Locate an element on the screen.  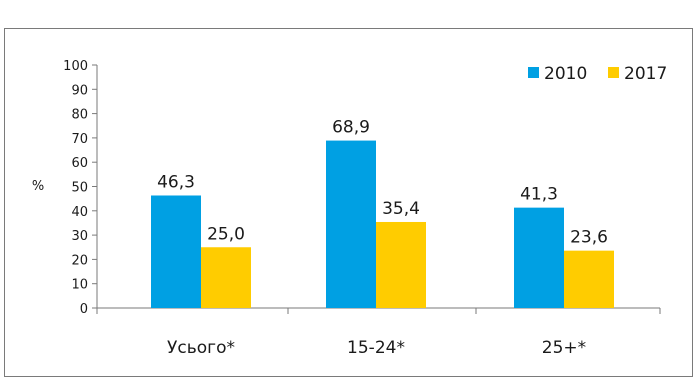
x-category-label: 25+* is located at coordinates (564, 348).